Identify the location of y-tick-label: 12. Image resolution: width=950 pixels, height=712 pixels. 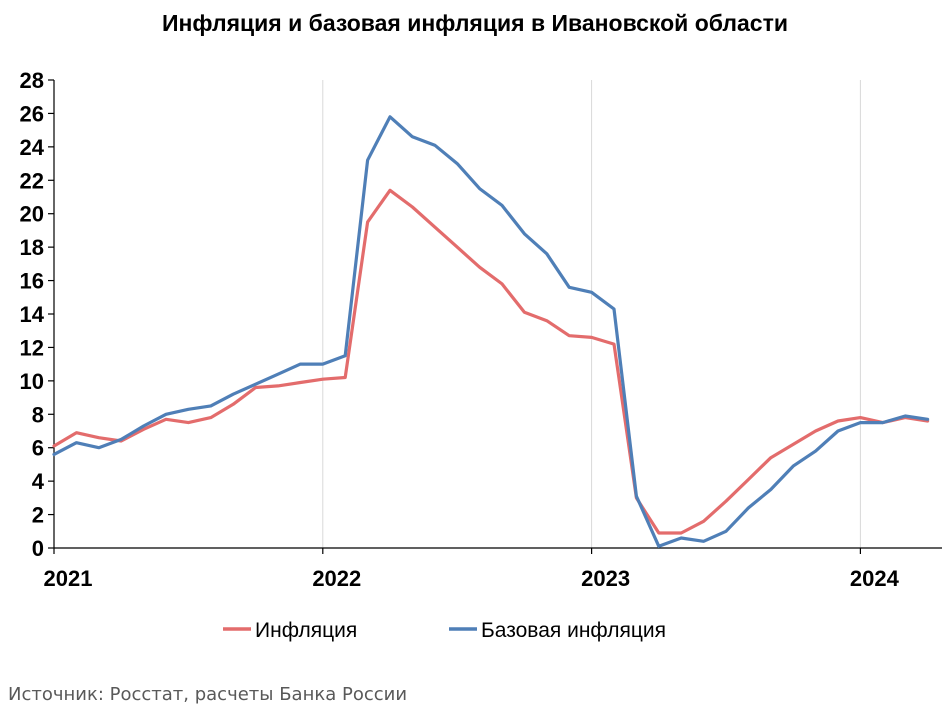
(32, 347).